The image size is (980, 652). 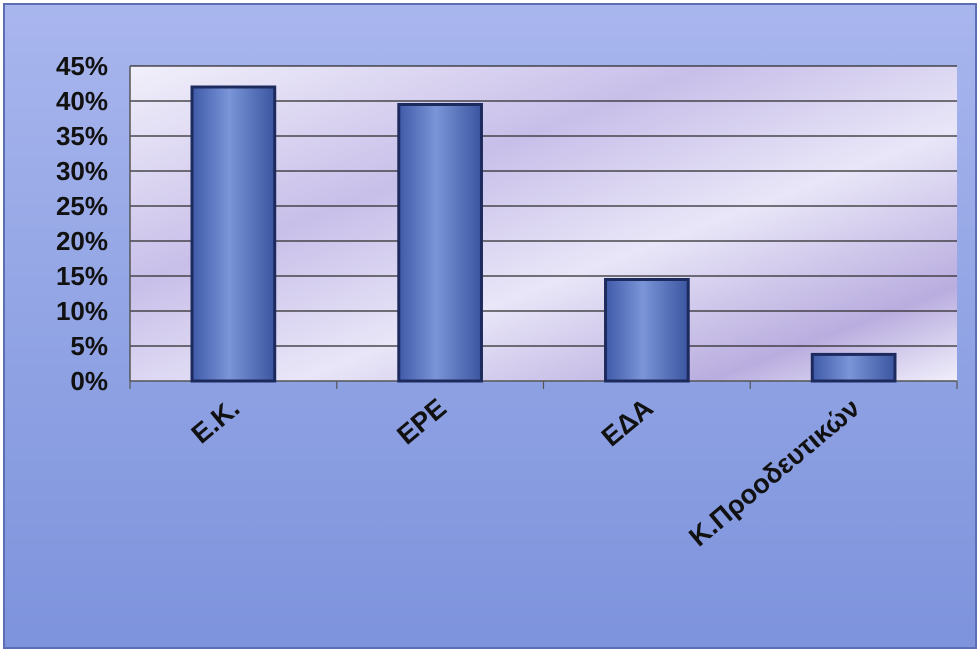 What do you see at coordinates (82, 206) in the screenshot?
I see `y-tick-label: 25%` at bounding box center [82, 206].